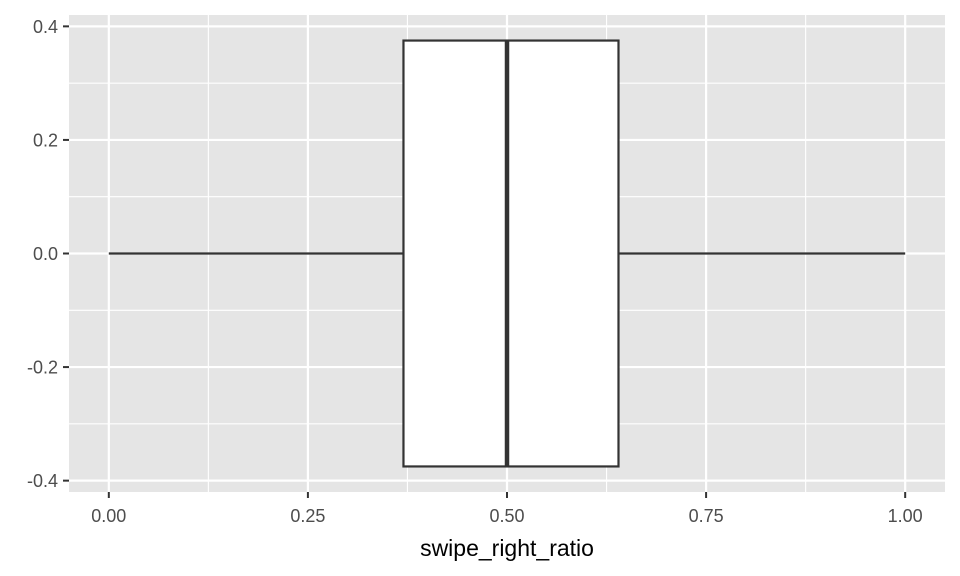 The height and width of the screenshot is (576, 960). I want to click on x-tick-label: 1.00, so click(905, 516).